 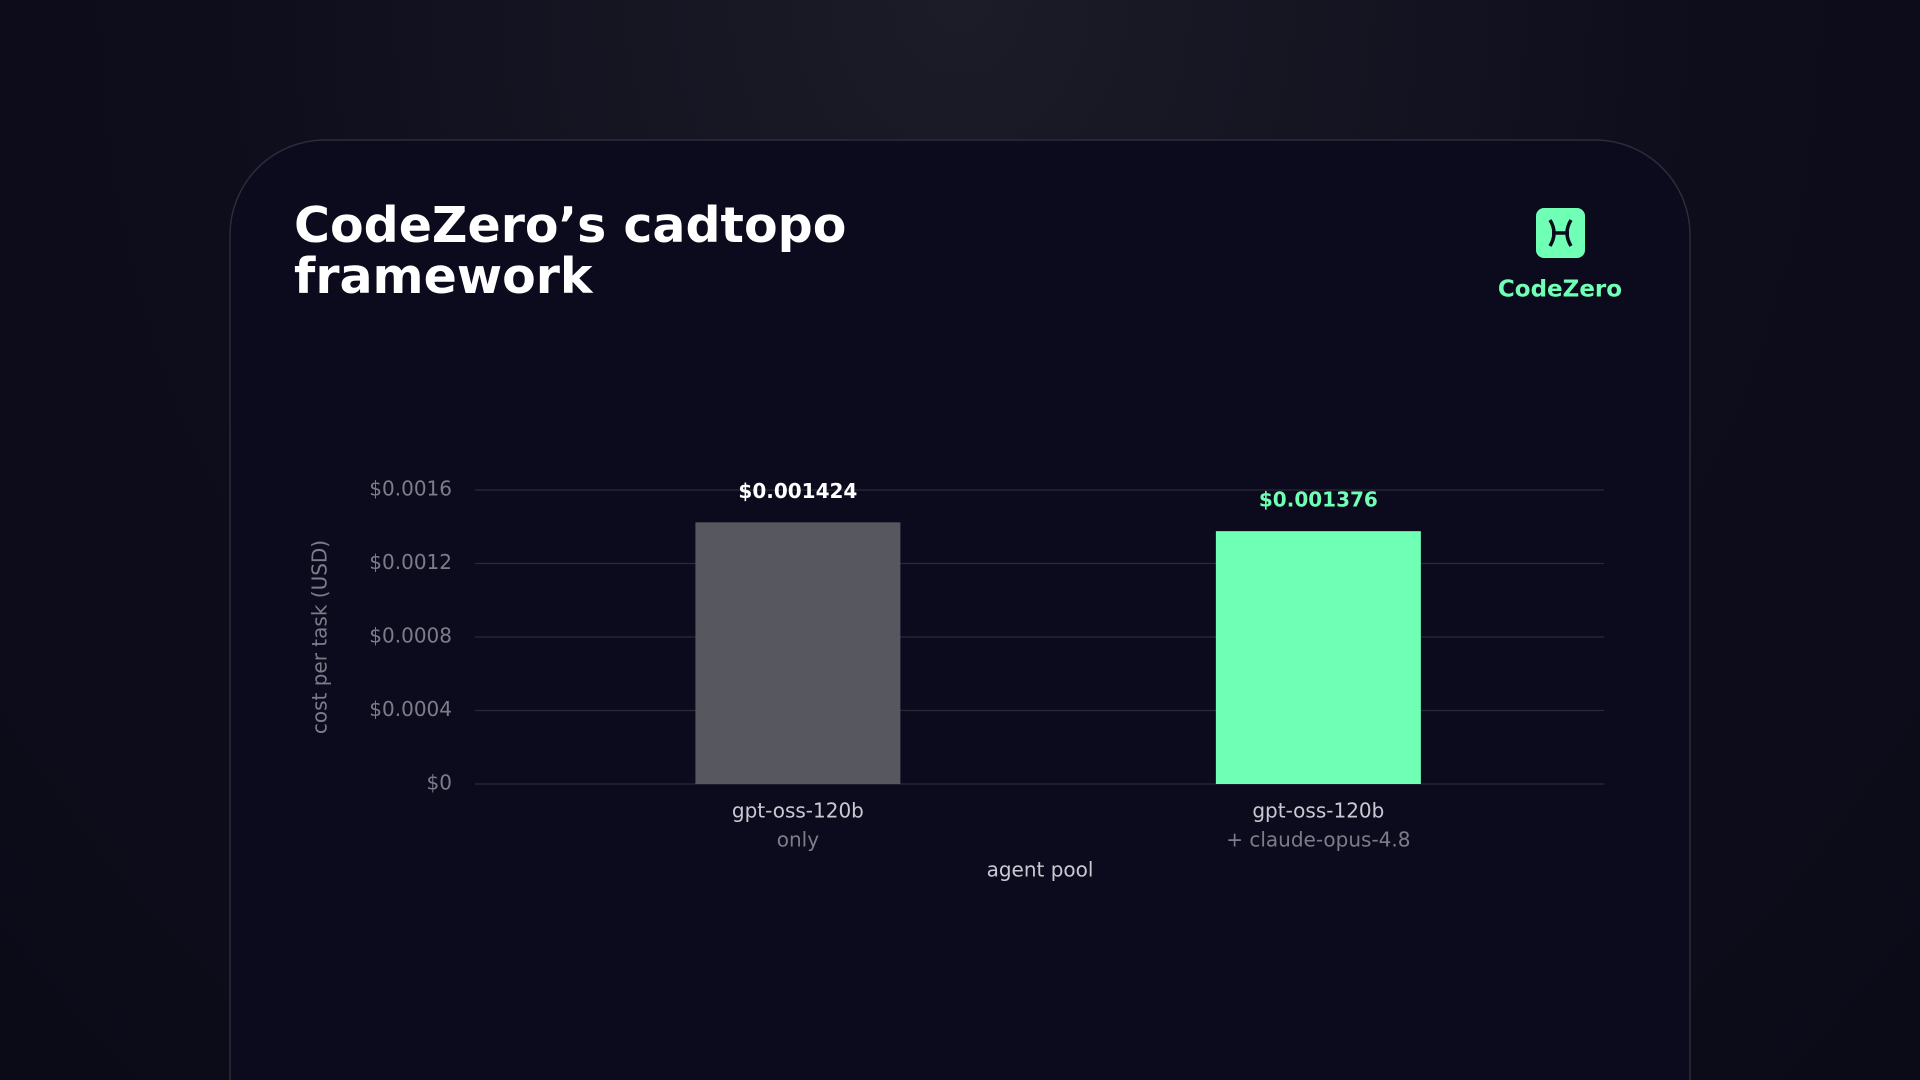 I want to click on brand-name: CodeZero, so click(x=1560, y=290).